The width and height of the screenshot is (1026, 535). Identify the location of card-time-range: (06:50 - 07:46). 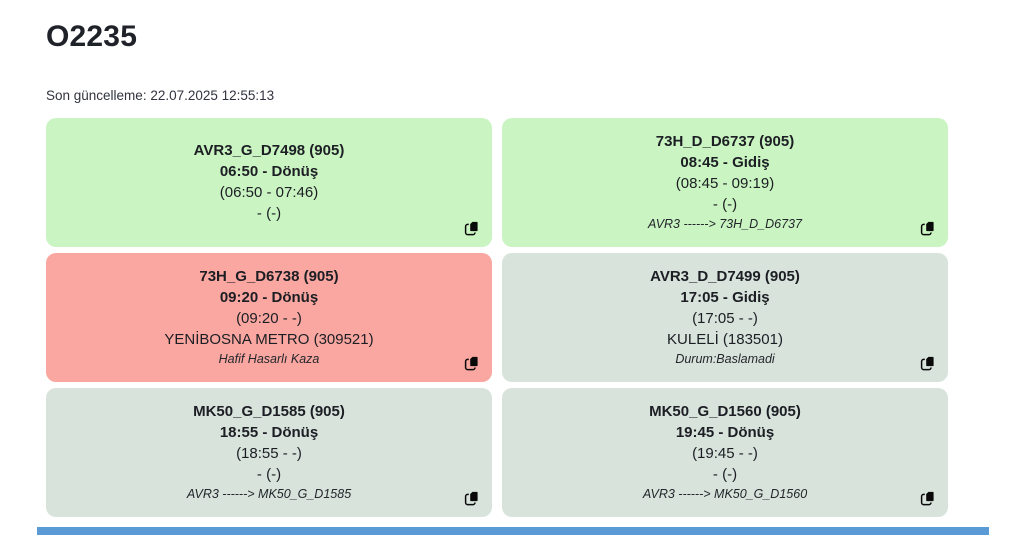
(269, 192).